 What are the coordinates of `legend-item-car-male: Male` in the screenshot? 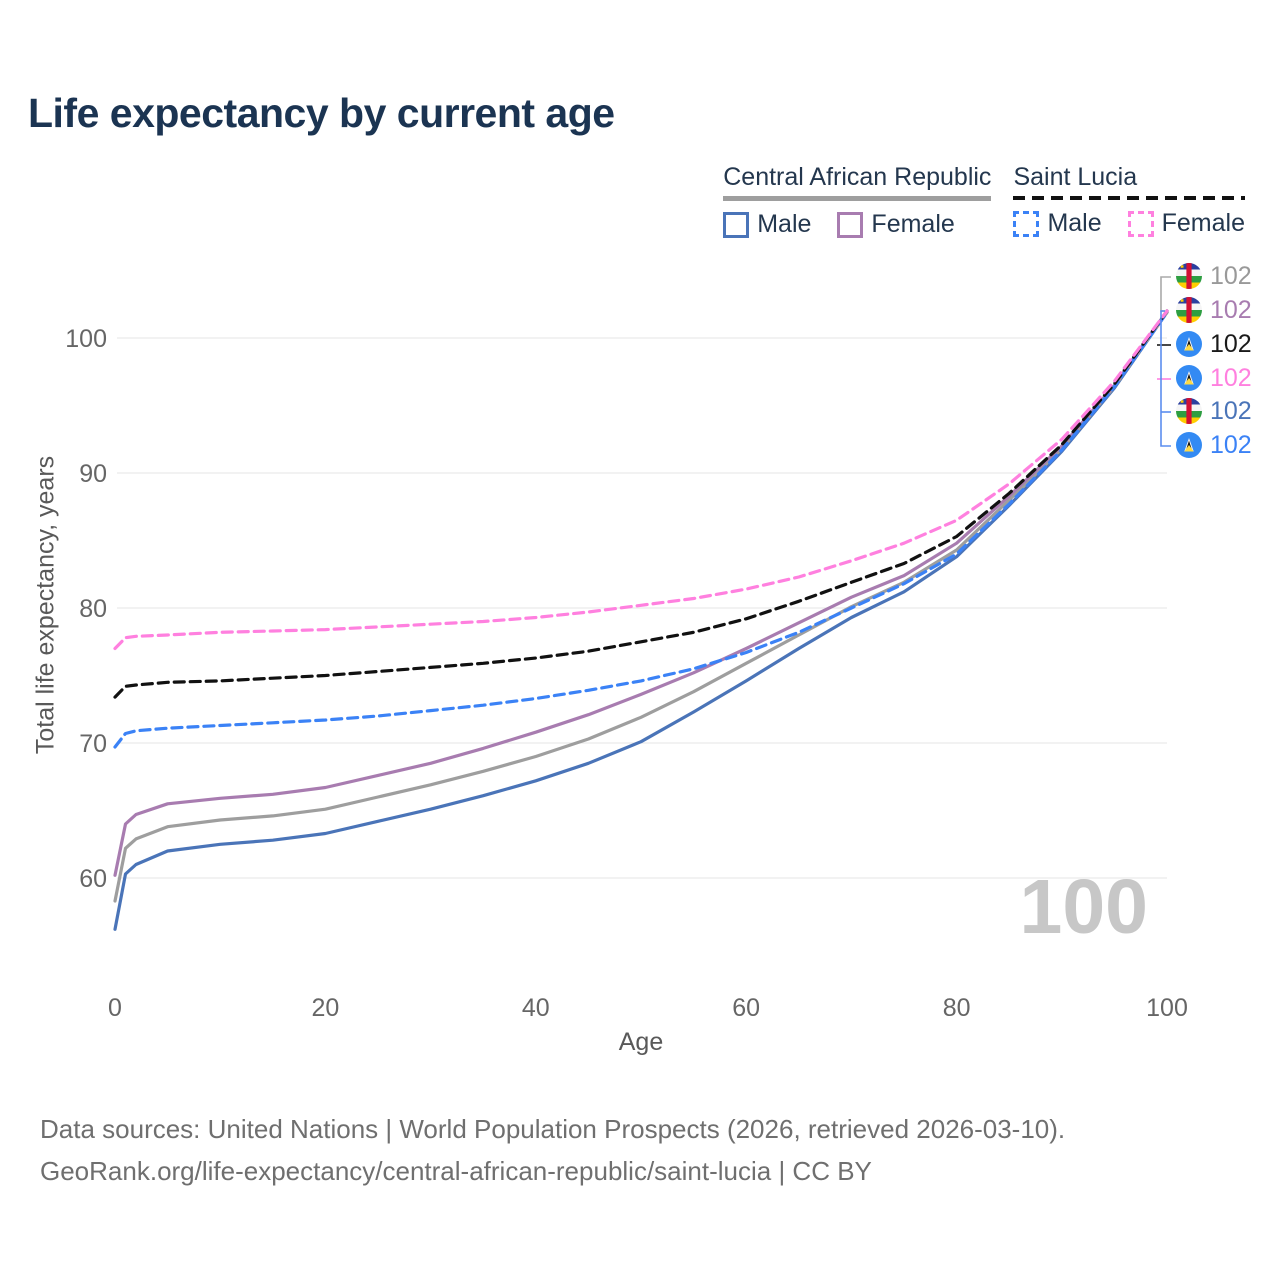 It's located at (767, 224).